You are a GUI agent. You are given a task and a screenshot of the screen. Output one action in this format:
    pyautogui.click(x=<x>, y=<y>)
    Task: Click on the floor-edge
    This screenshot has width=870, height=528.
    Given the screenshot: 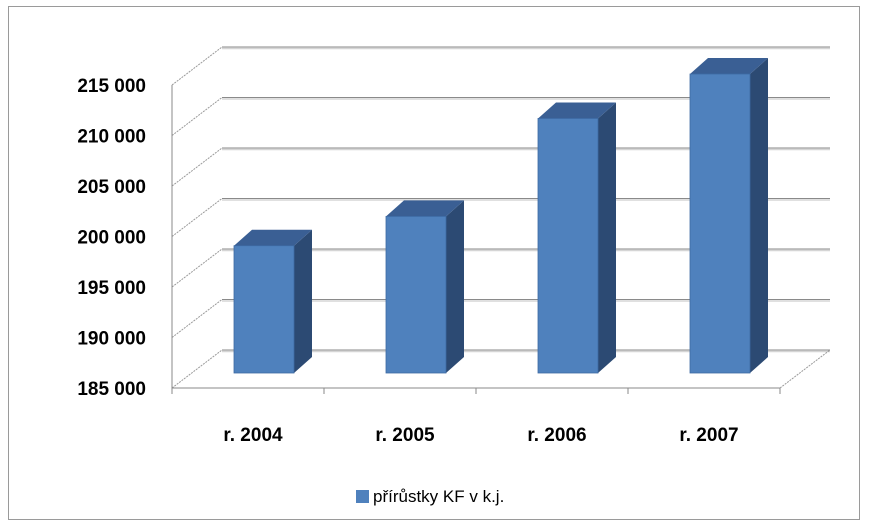 What is the action you would take?
    pyautogui.click(x=805, y=369)
    